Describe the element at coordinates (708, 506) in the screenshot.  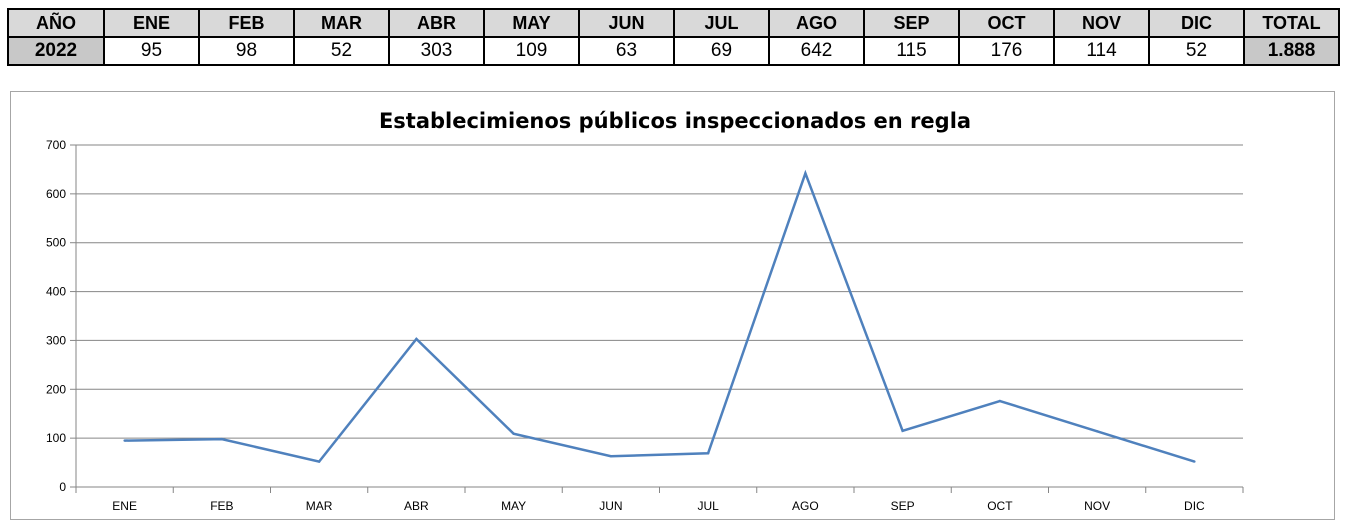
I see `x-tick-label: JUL` at that location.